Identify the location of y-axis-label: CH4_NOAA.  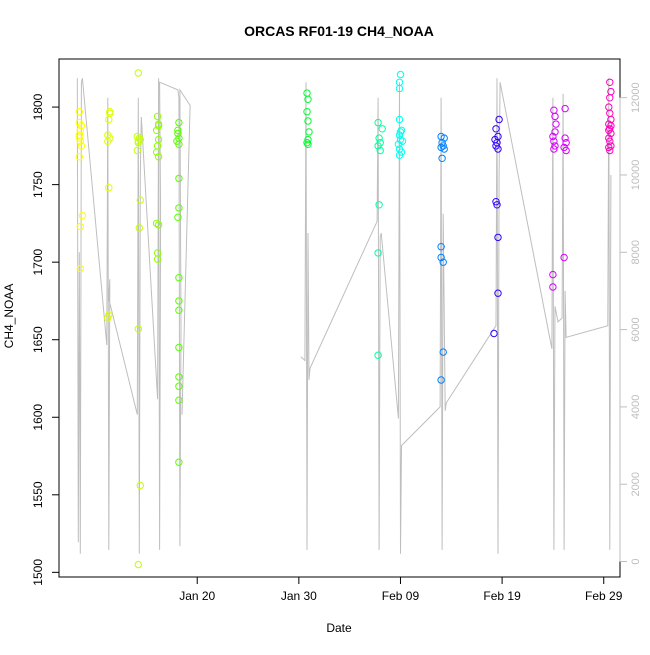
(9, 316).